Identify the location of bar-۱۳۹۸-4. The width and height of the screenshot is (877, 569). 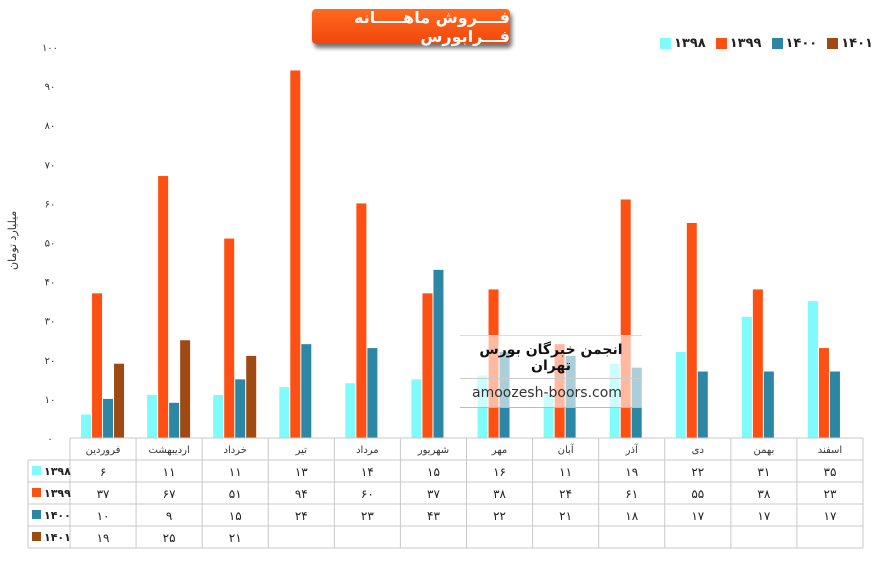
(350, 410).